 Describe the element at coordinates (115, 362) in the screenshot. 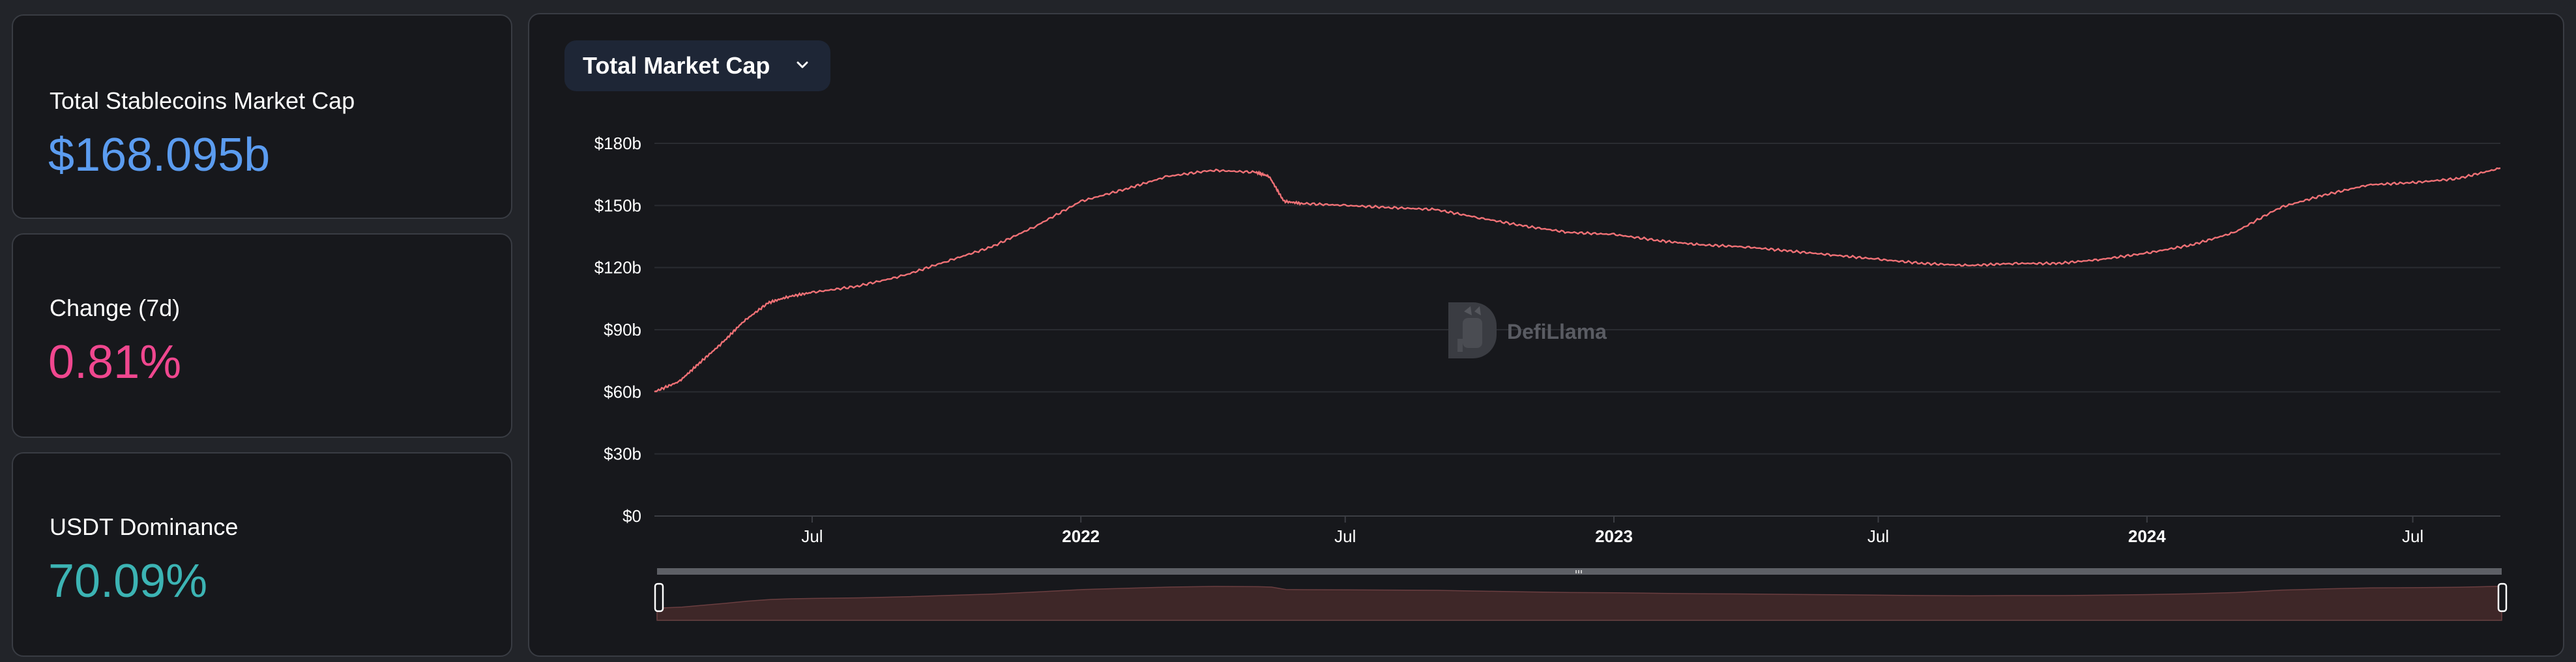

I see `stat-value-change-7d: 0.81%` at that location.